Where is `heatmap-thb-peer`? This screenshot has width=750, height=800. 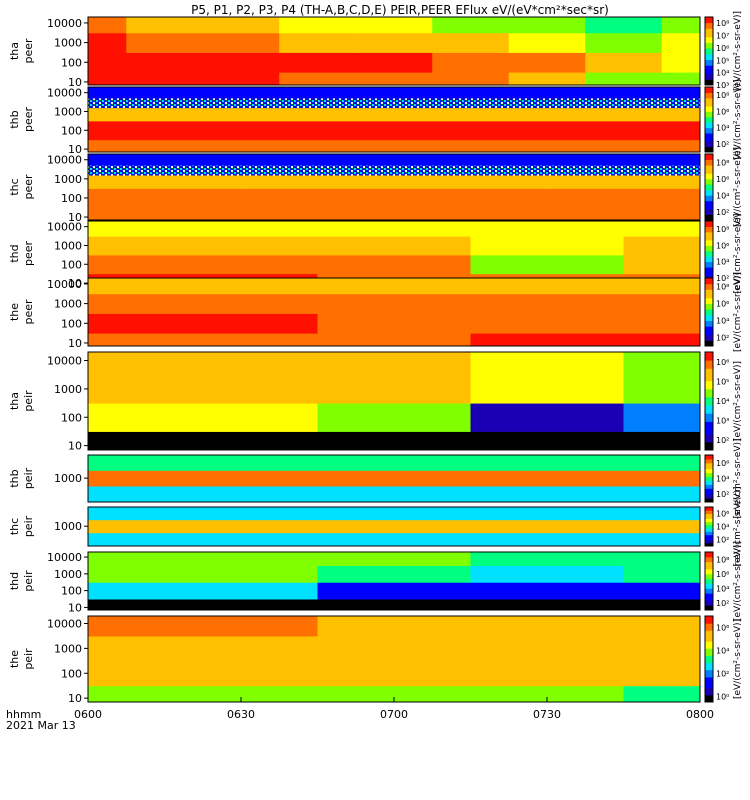
heatmap-thb-peer is located at coordinates (394, 120).